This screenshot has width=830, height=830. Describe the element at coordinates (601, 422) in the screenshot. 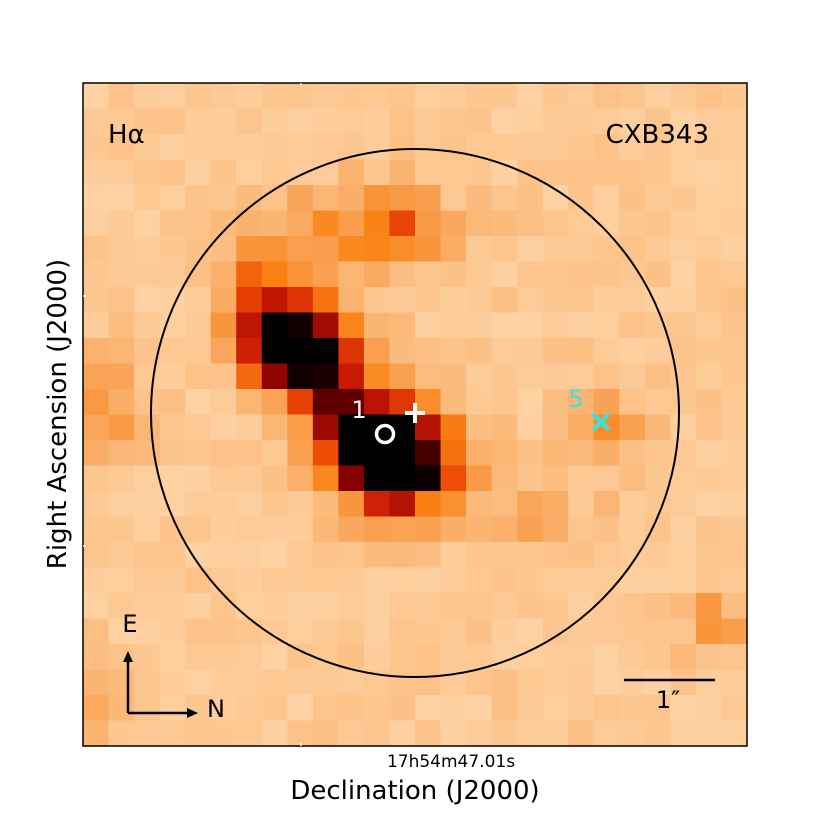

I see `marker-5-x` at that location.